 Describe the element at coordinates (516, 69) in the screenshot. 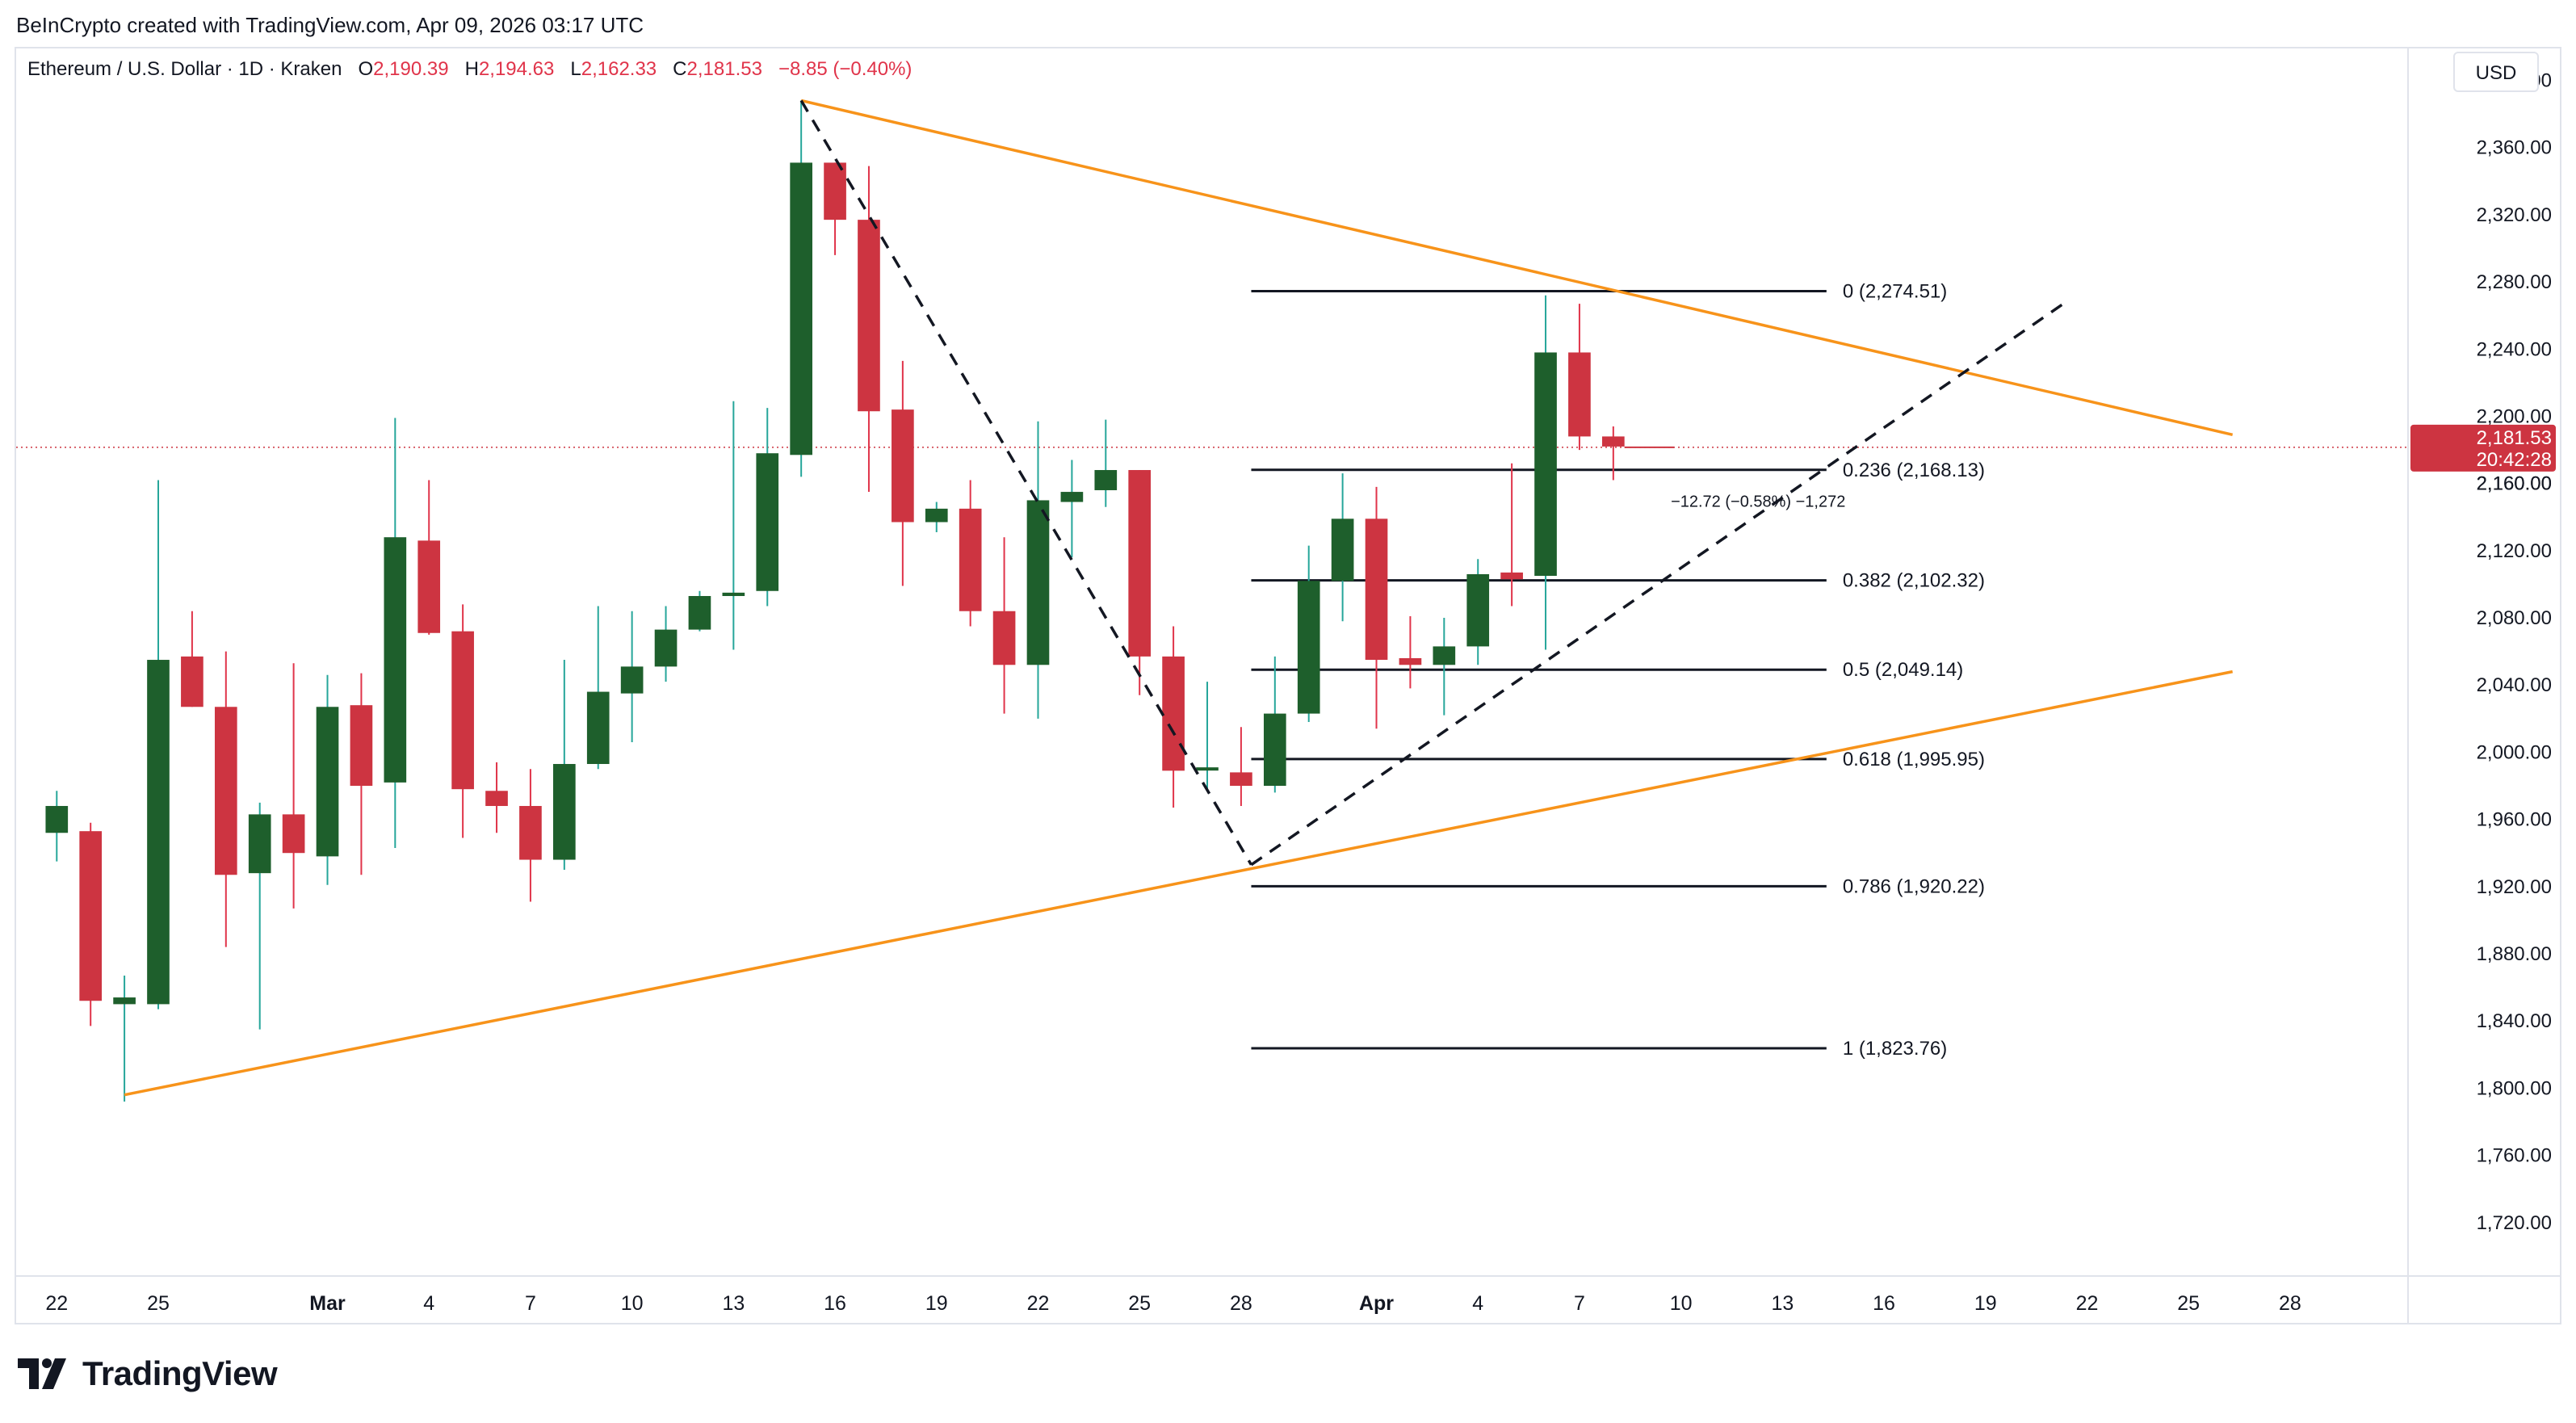

I see `legend-high-value: 2,194.63` at that location.